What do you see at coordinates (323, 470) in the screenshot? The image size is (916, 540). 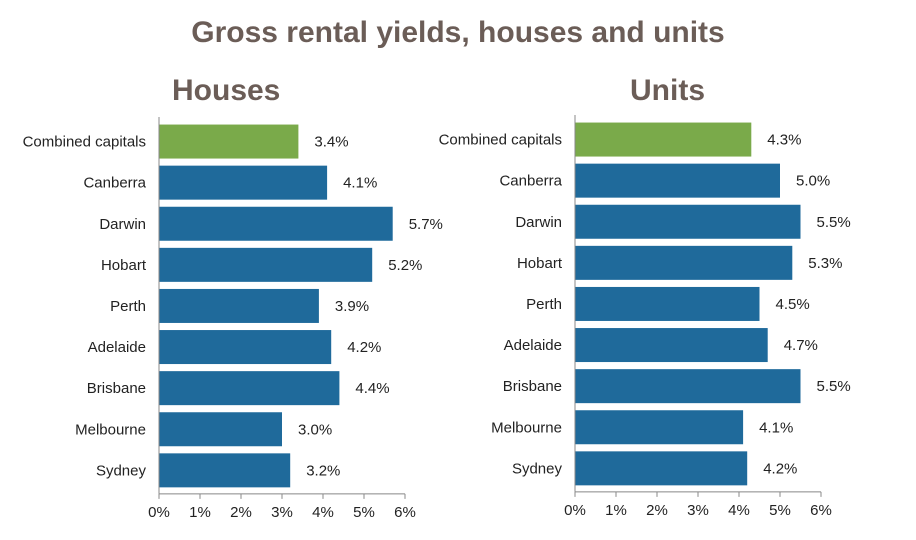 I see `houses-value-label: 3.2%` at bounding box center [323, 470].